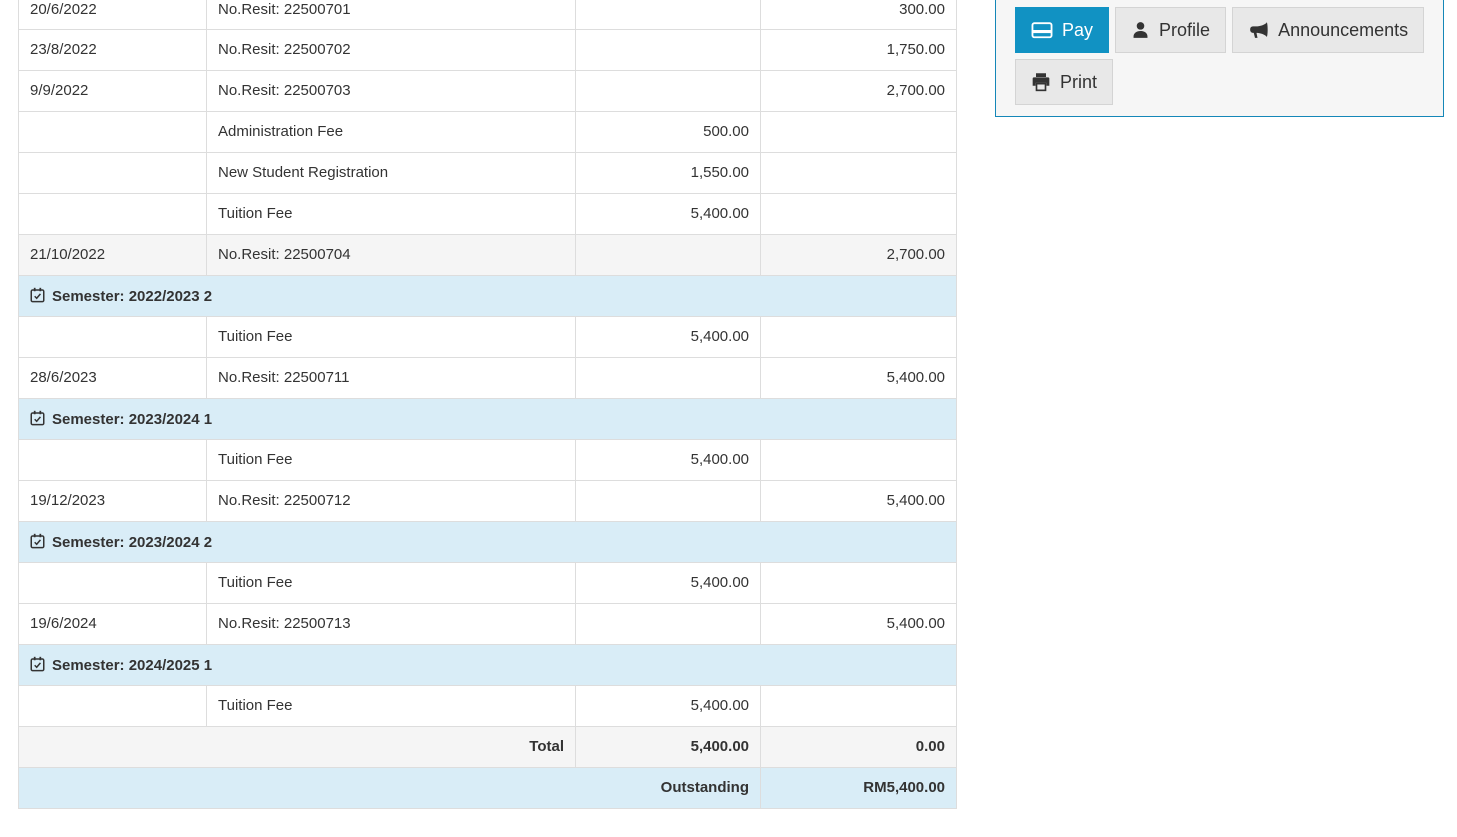 This screenshot has height=837, width=1457. I want to click on table-row: 28/6/2023 No.Resit: 22500711 5,400.00, so click(487, 377).